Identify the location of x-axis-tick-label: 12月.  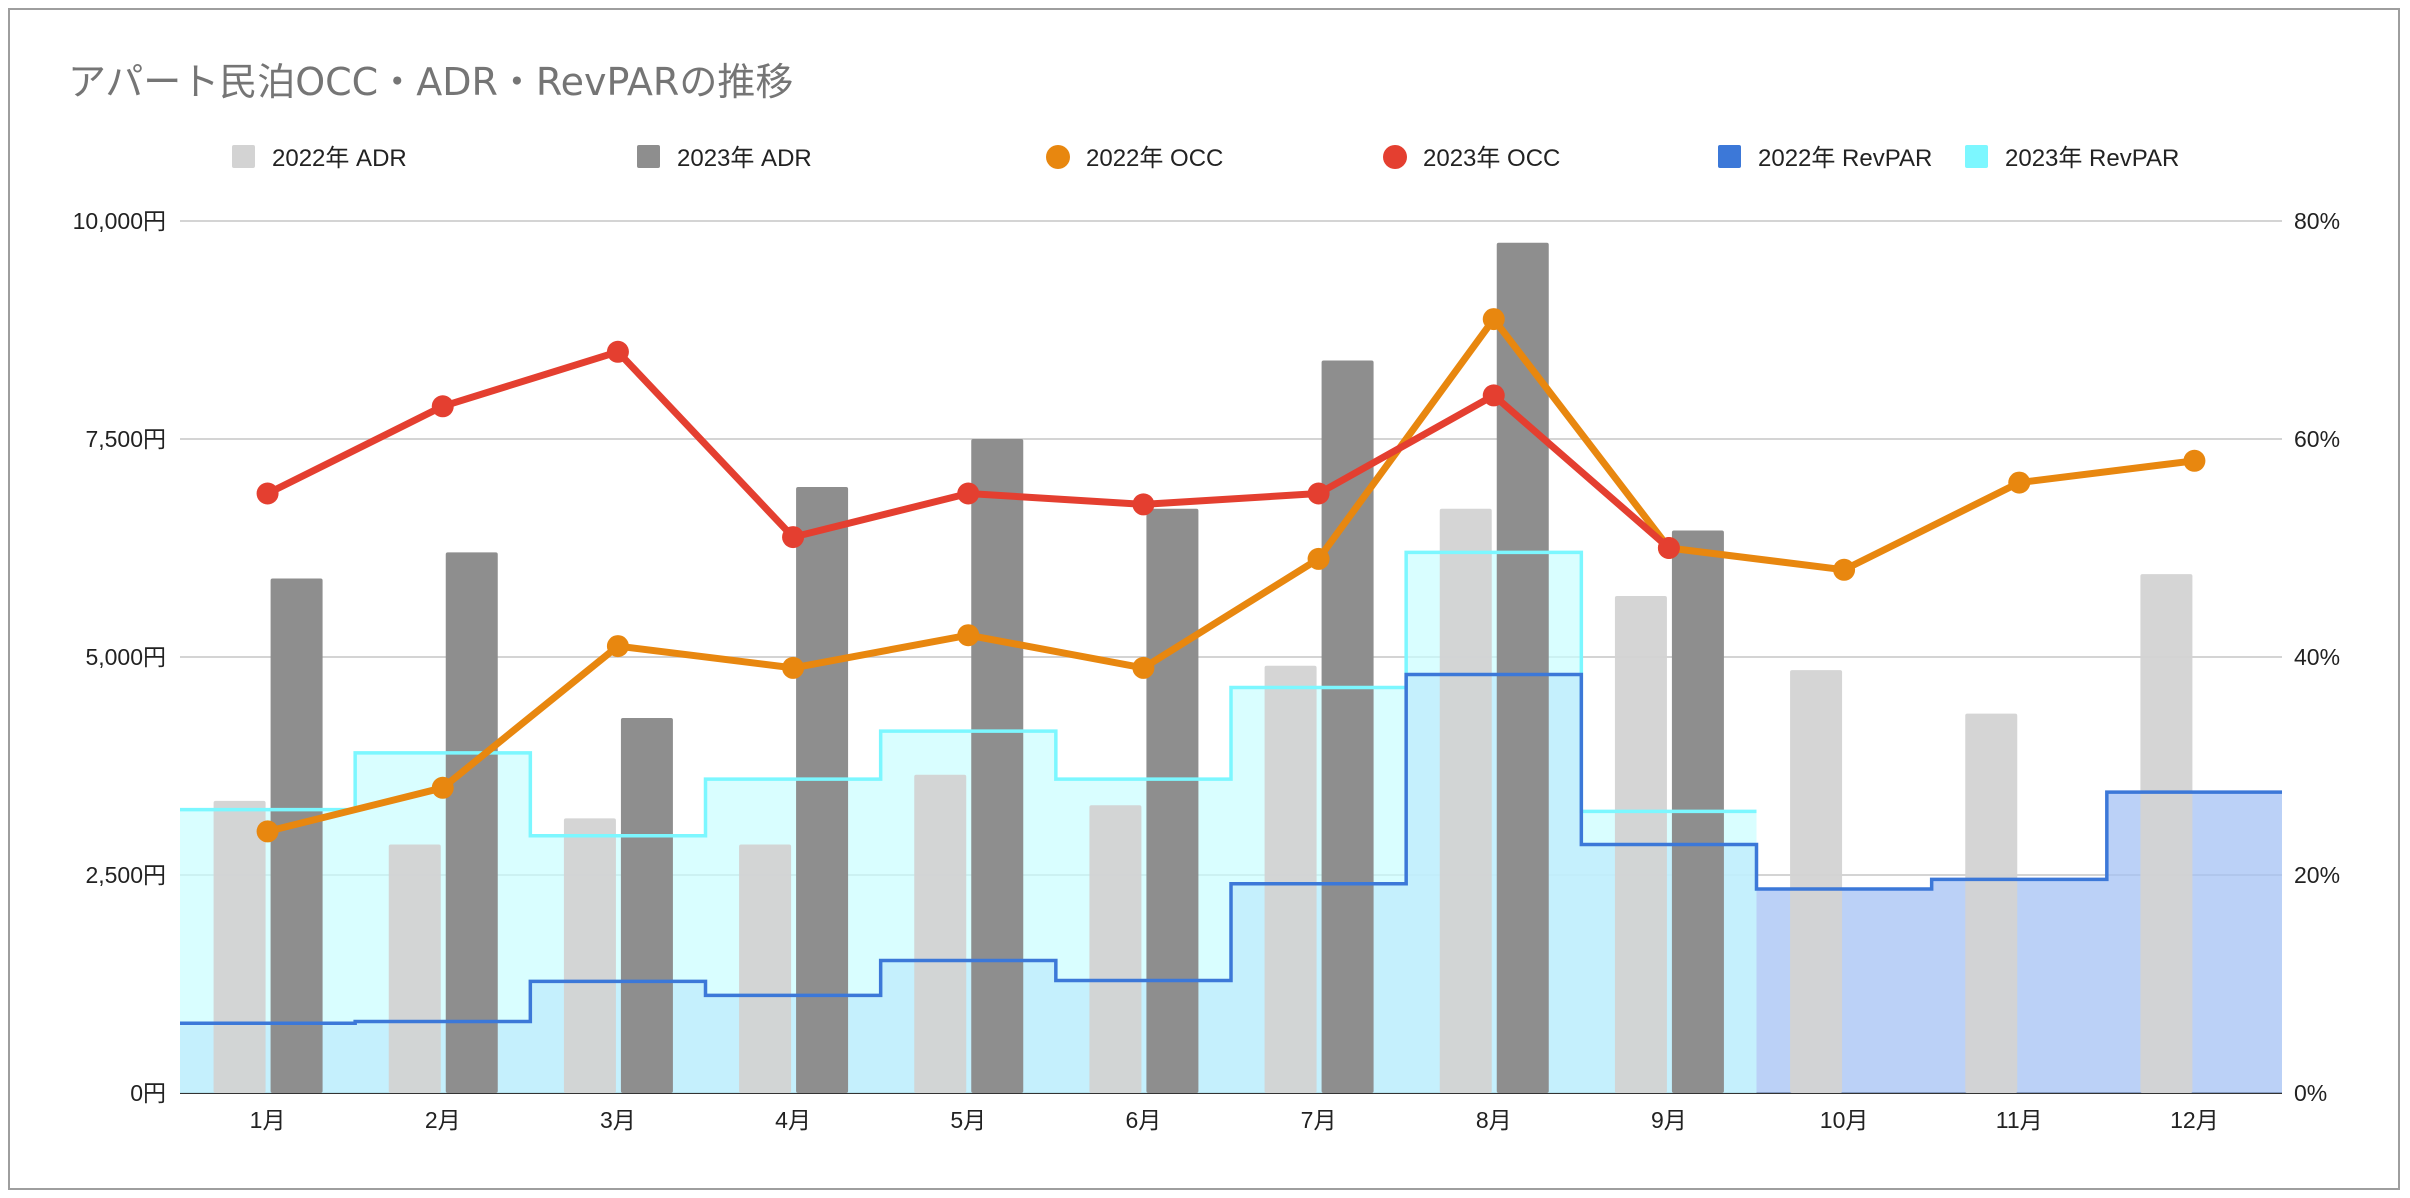
(2194, 1120).